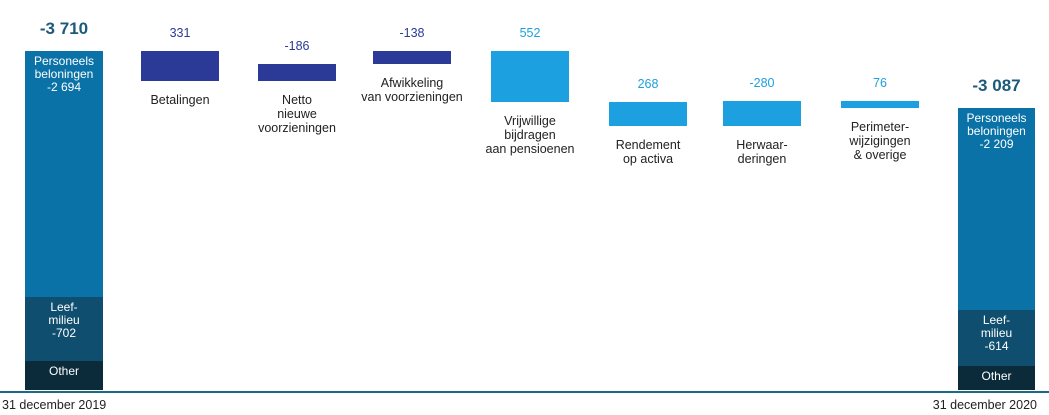  Describe the element at coordinates (648, 83) in the screenshot. I see `value-label: 268` at that location.